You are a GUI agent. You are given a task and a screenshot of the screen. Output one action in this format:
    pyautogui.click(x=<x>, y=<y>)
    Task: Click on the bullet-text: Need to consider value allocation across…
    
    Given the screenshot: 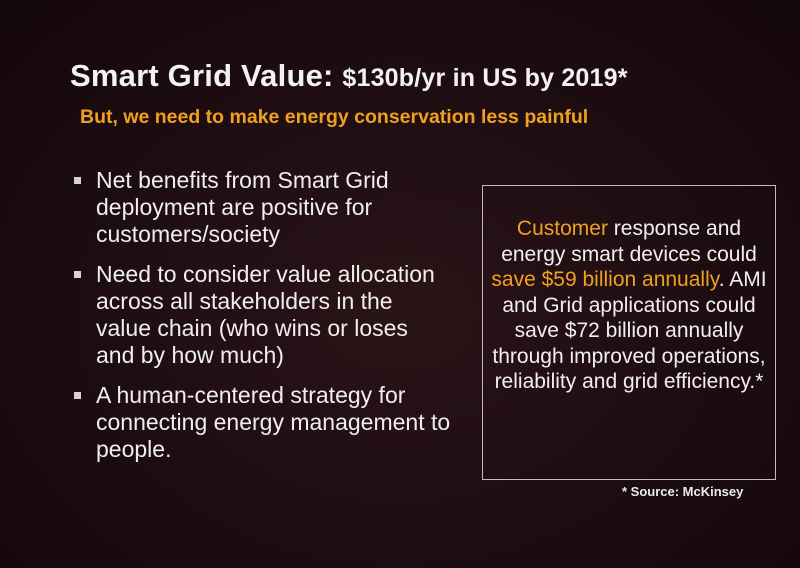 What is the action you would take?
    pyautogui.click(x=265, y=314)
    